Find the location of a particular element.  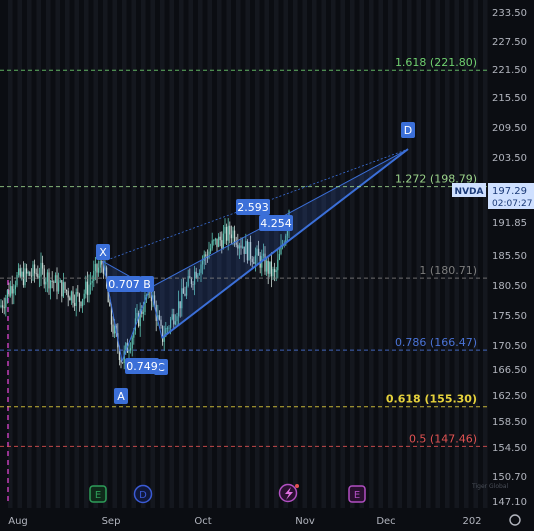

time-tick-label: Sep is located at coordinates (111, 521).